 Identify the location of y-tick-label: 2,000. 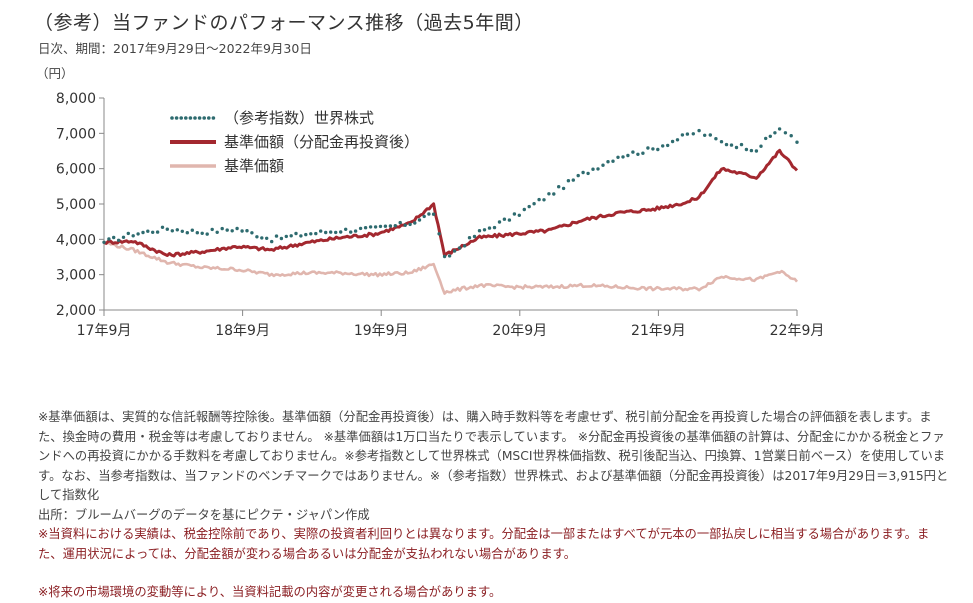
(76, 311).